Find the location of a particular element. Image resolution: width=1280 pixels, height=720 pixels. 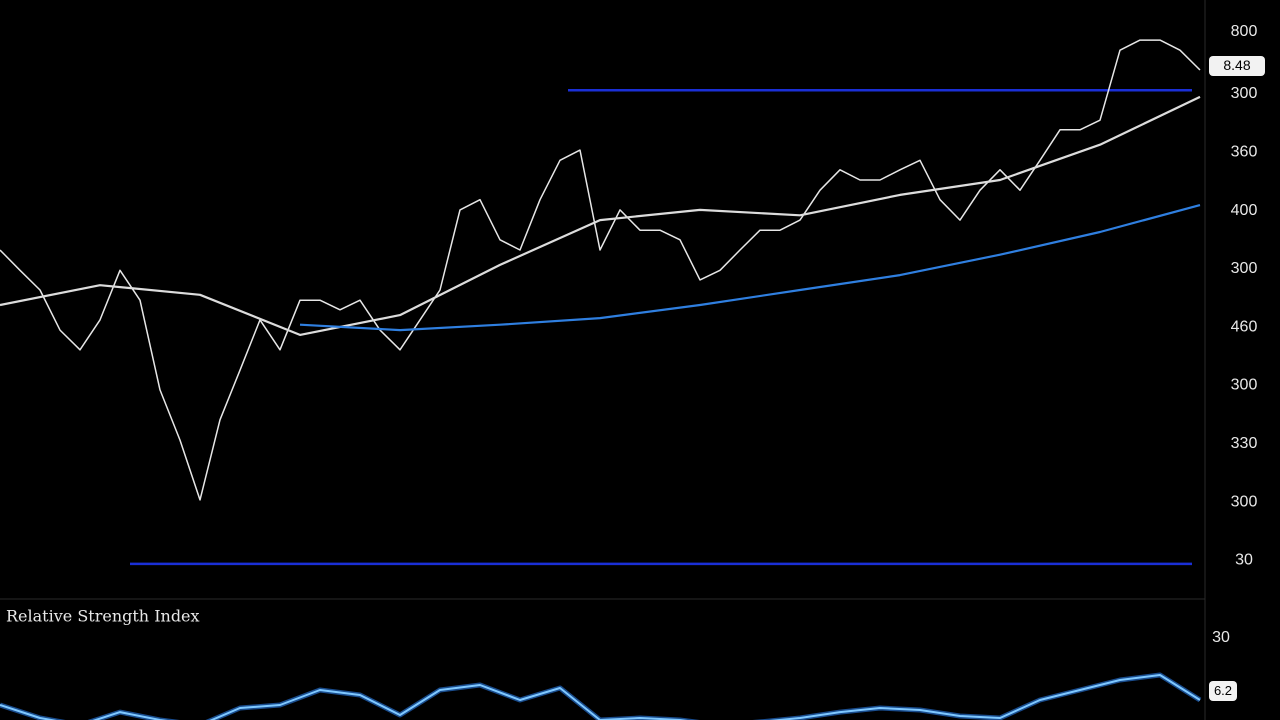

y-axis-label: 400 is located at coordinates (1244, 210).